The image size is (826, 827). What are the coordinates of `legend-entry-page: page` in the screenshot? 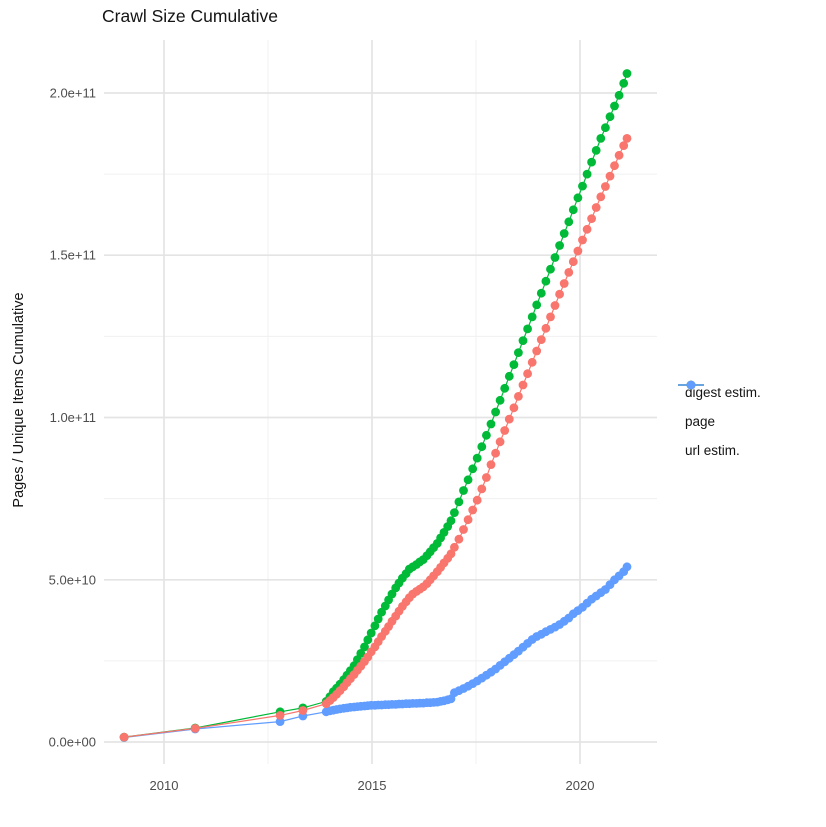 It's located at (718, 408).